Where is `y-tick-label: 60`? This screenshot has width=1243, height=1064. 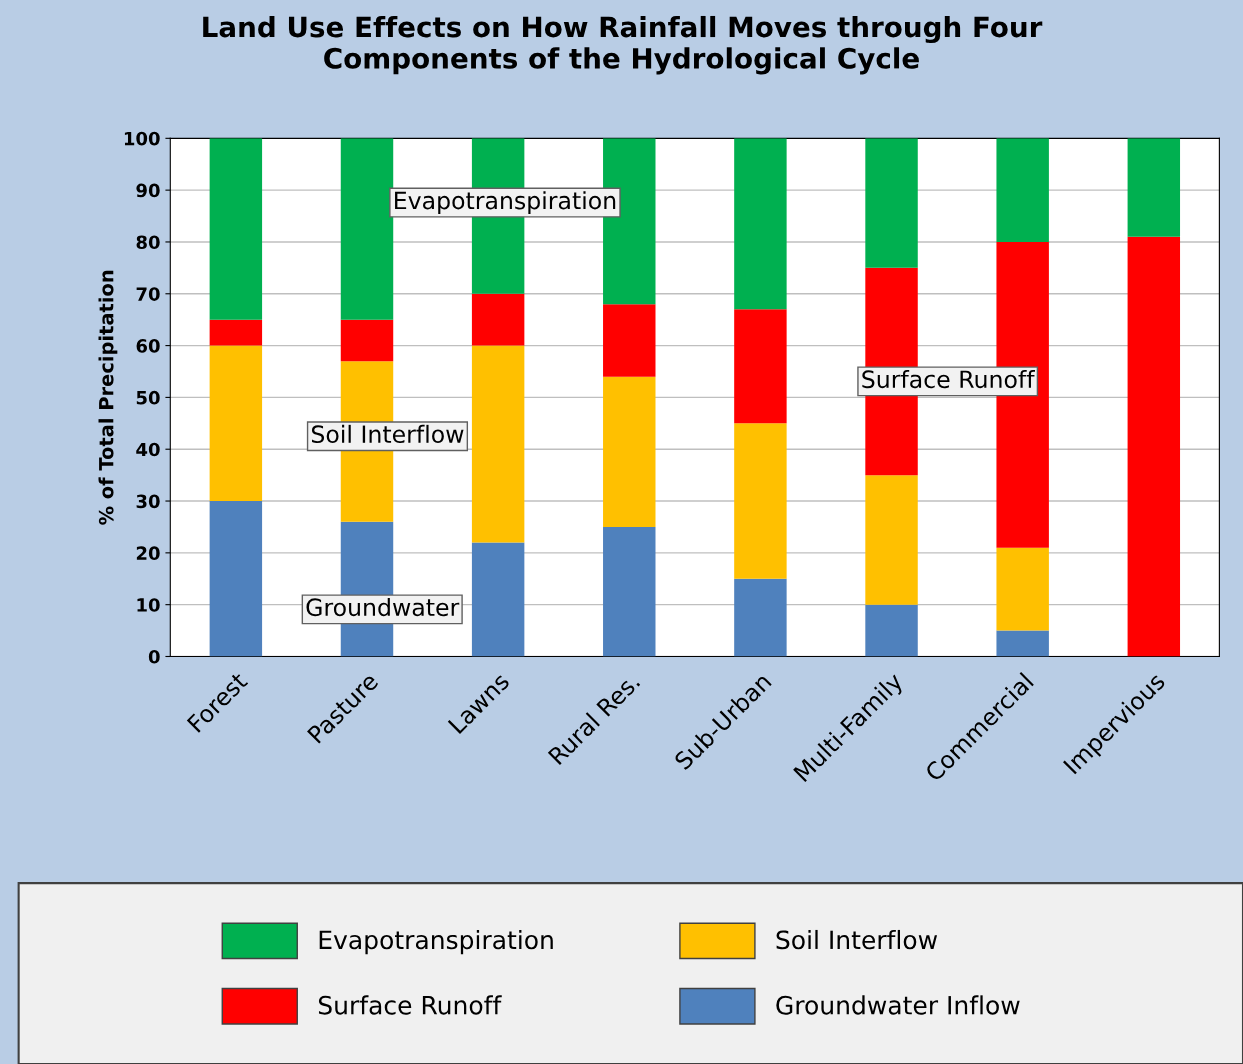 y-tick-label: 60 is located at coordinates (148, 346).